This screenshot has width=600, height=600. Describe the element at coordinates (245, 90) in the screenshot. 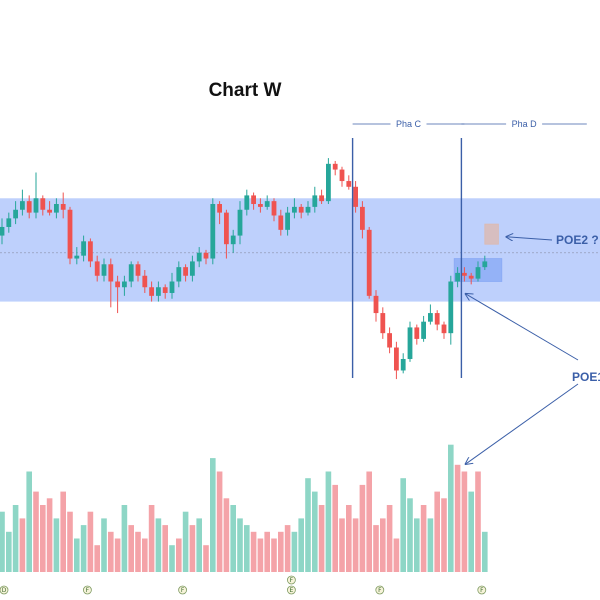

I see `chart-title: Chart W` at that location.